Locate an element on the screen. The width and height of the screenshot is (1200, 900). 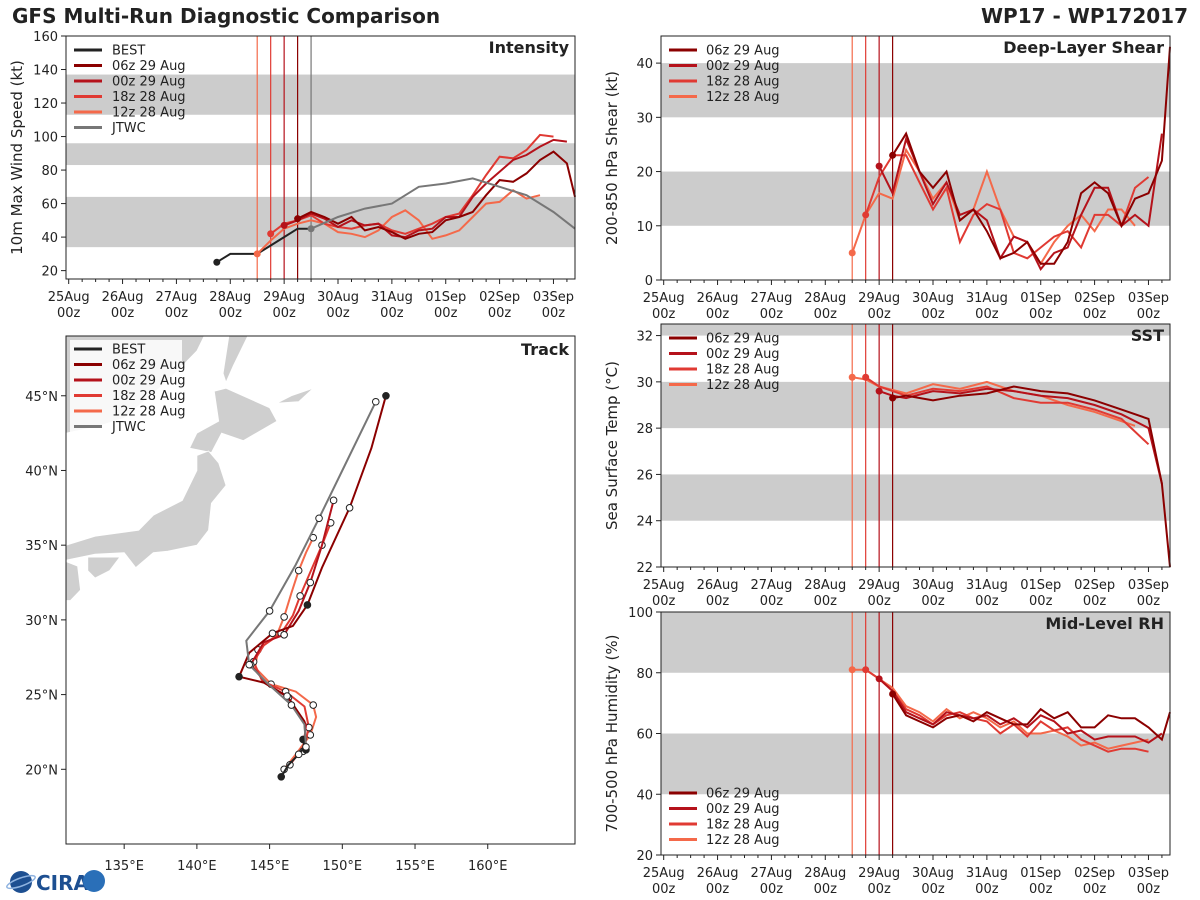
track-ytick-label: 25°N is located at coordinates (41, 696).